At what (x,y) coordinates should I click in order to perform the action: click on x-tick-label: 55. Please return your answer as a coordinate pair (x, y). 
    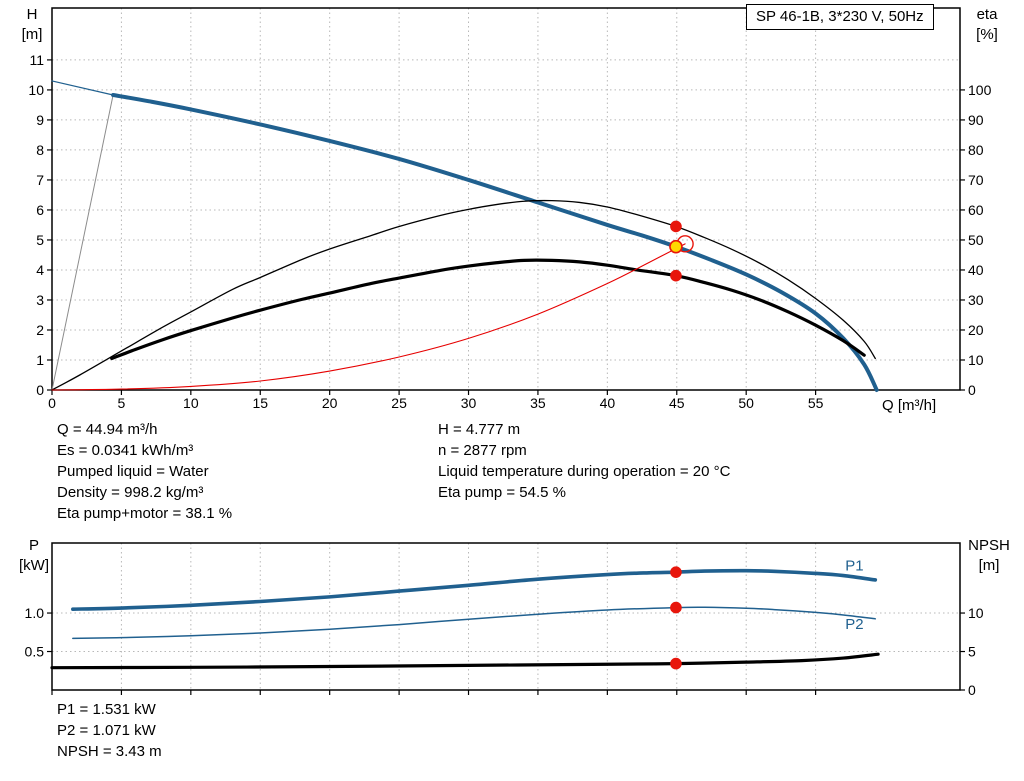
    Looking at the image, I should click on (816, 403).